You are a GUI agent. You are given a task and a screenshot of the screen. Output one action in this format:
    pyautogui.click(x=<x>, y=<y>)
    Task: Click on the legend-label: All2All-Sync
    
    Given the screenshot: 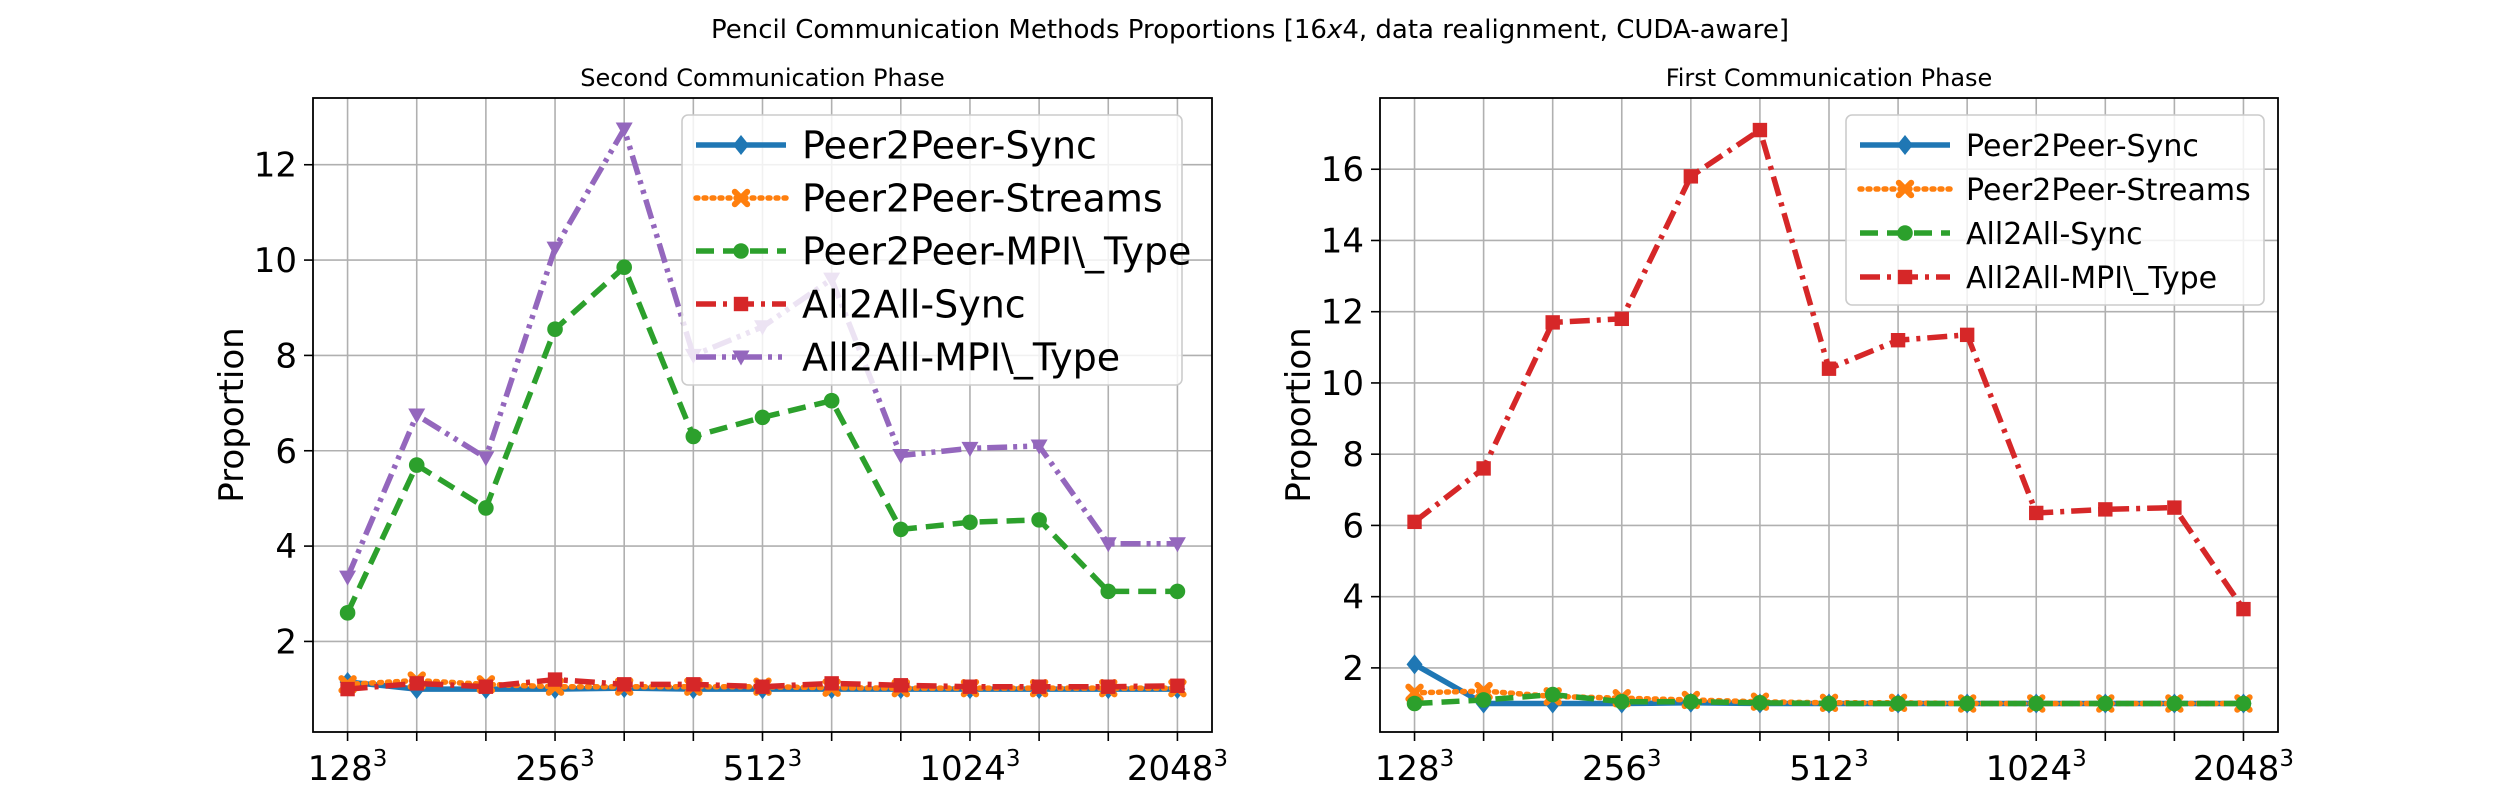 What is the action you would take?
    pyautogui.click(x=914, y=305)
    